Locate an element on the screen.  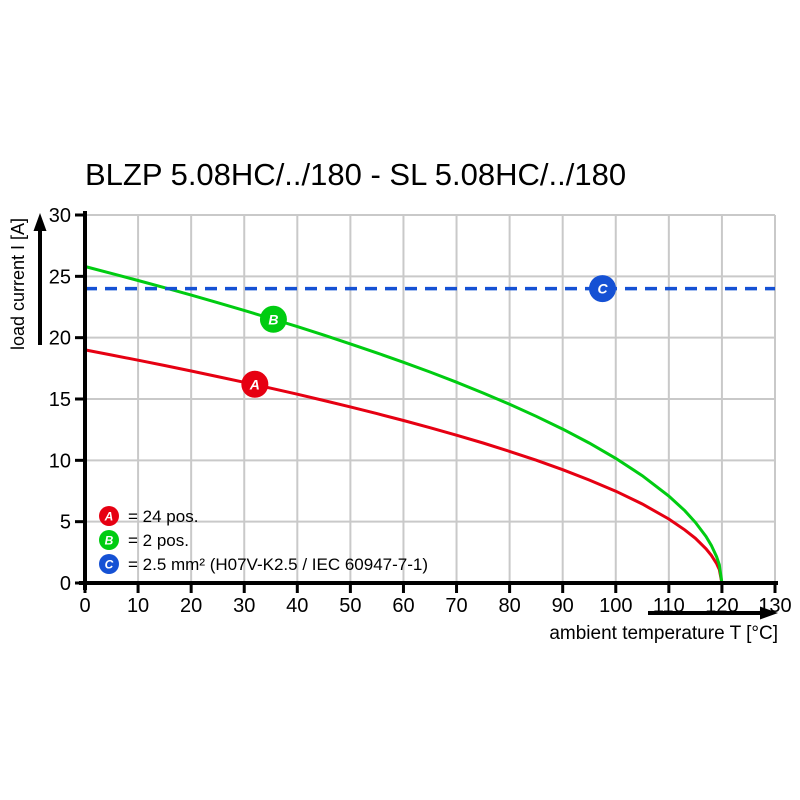
x-axis-title-group: ambient temperature T [°C] is located at coordinates (663, 625).